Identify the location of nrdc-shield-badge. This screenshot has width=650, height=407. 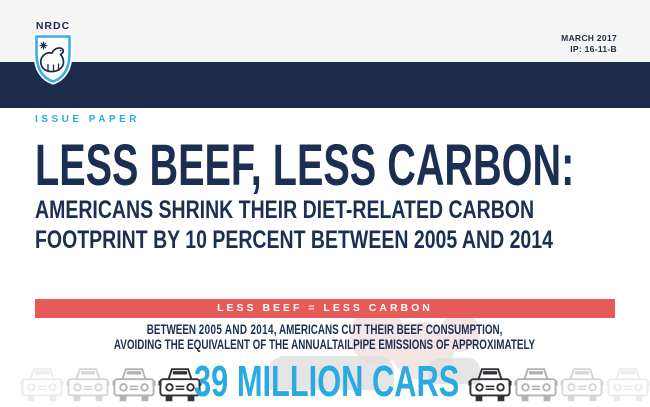
(53, 59).